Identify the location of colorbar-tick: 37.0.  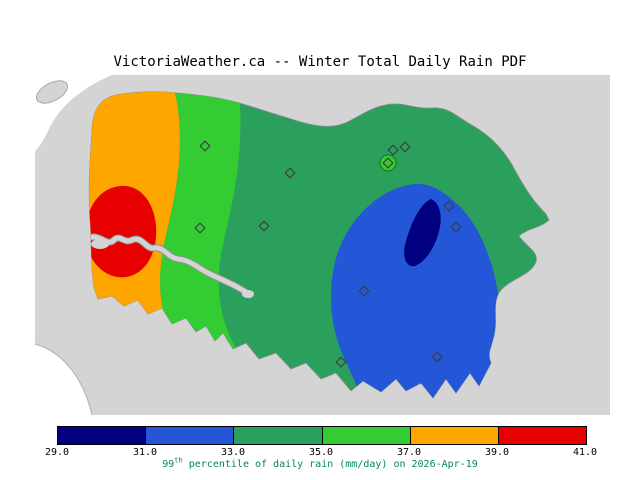
(409, 452).